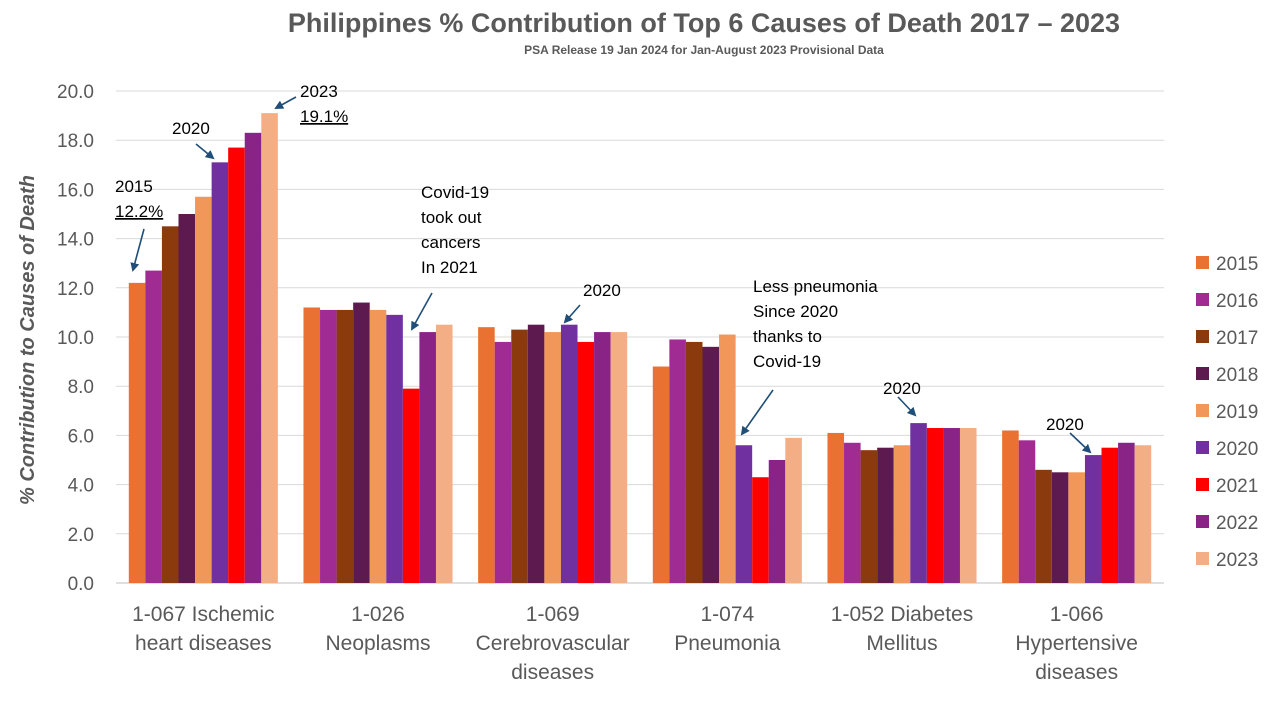 This screenshot has width=1280, height=720. Describe the element at coordinates (901, 643) in the screenshot. I see `category-label: Mellitus` at that location.